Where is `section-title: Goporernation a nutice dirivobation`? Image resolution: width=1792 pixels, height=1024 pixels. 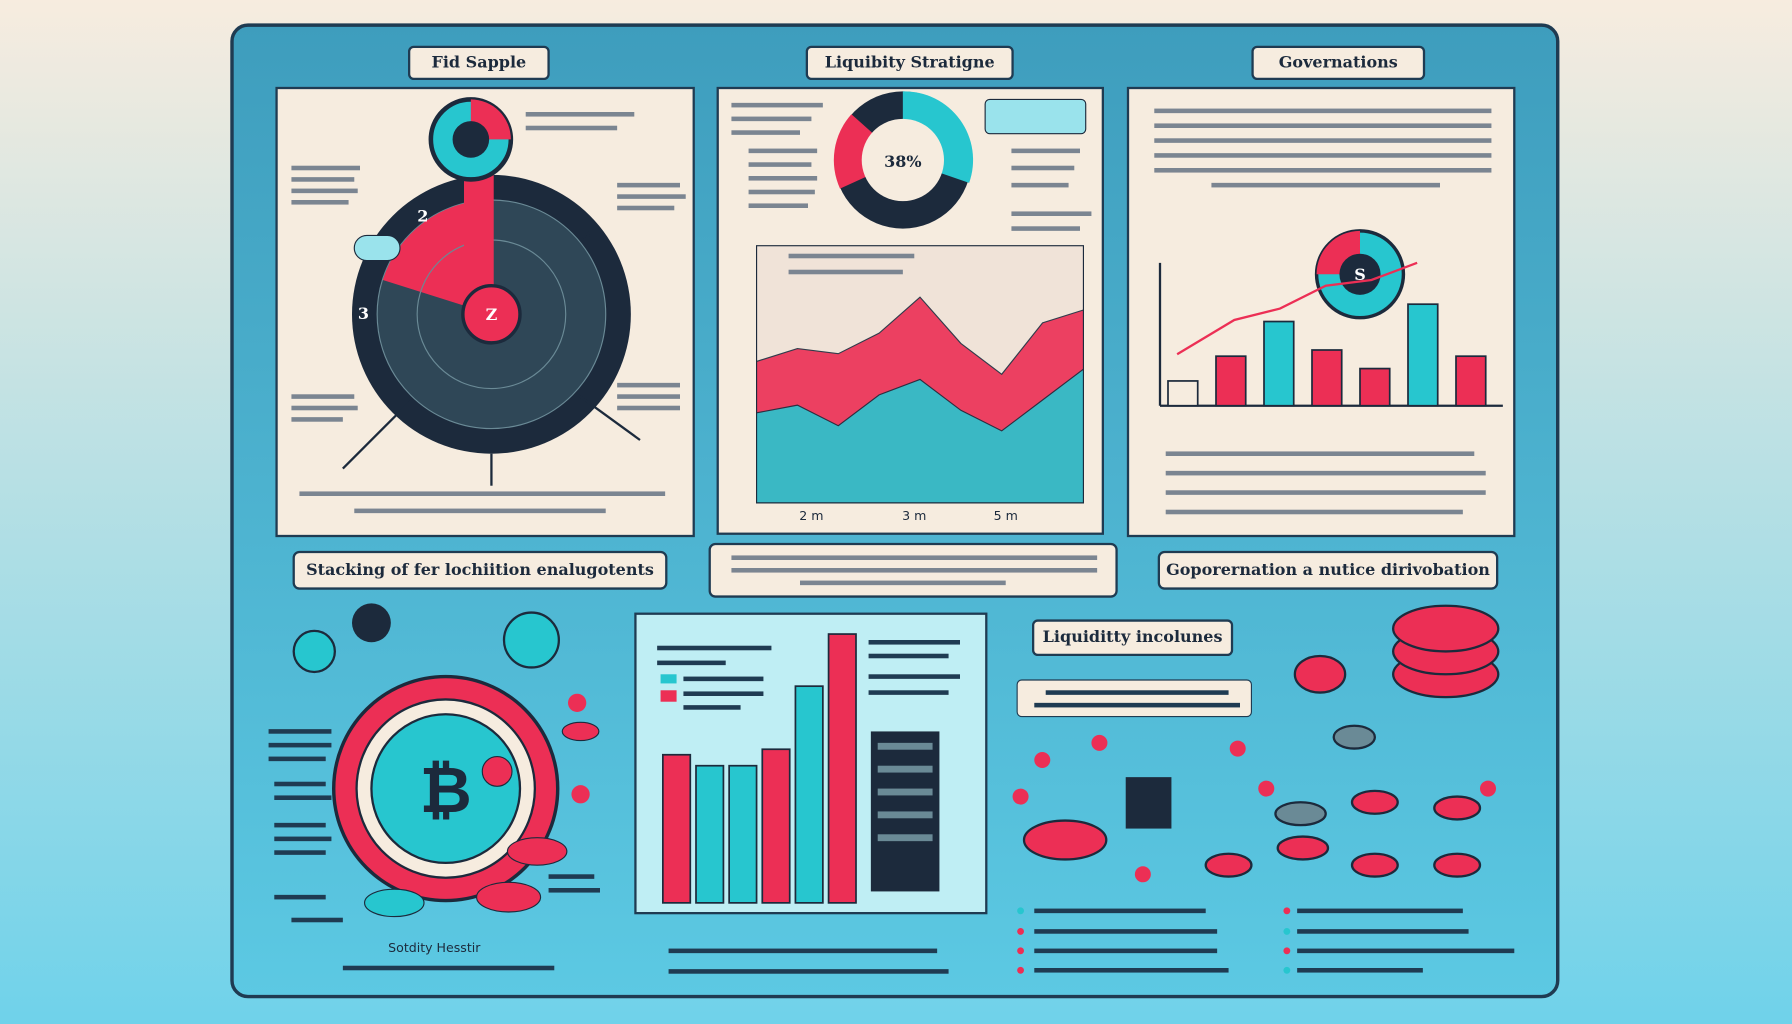
section-title: Goporernation a nutice dirivobation is located at coordinates (1328, 569).